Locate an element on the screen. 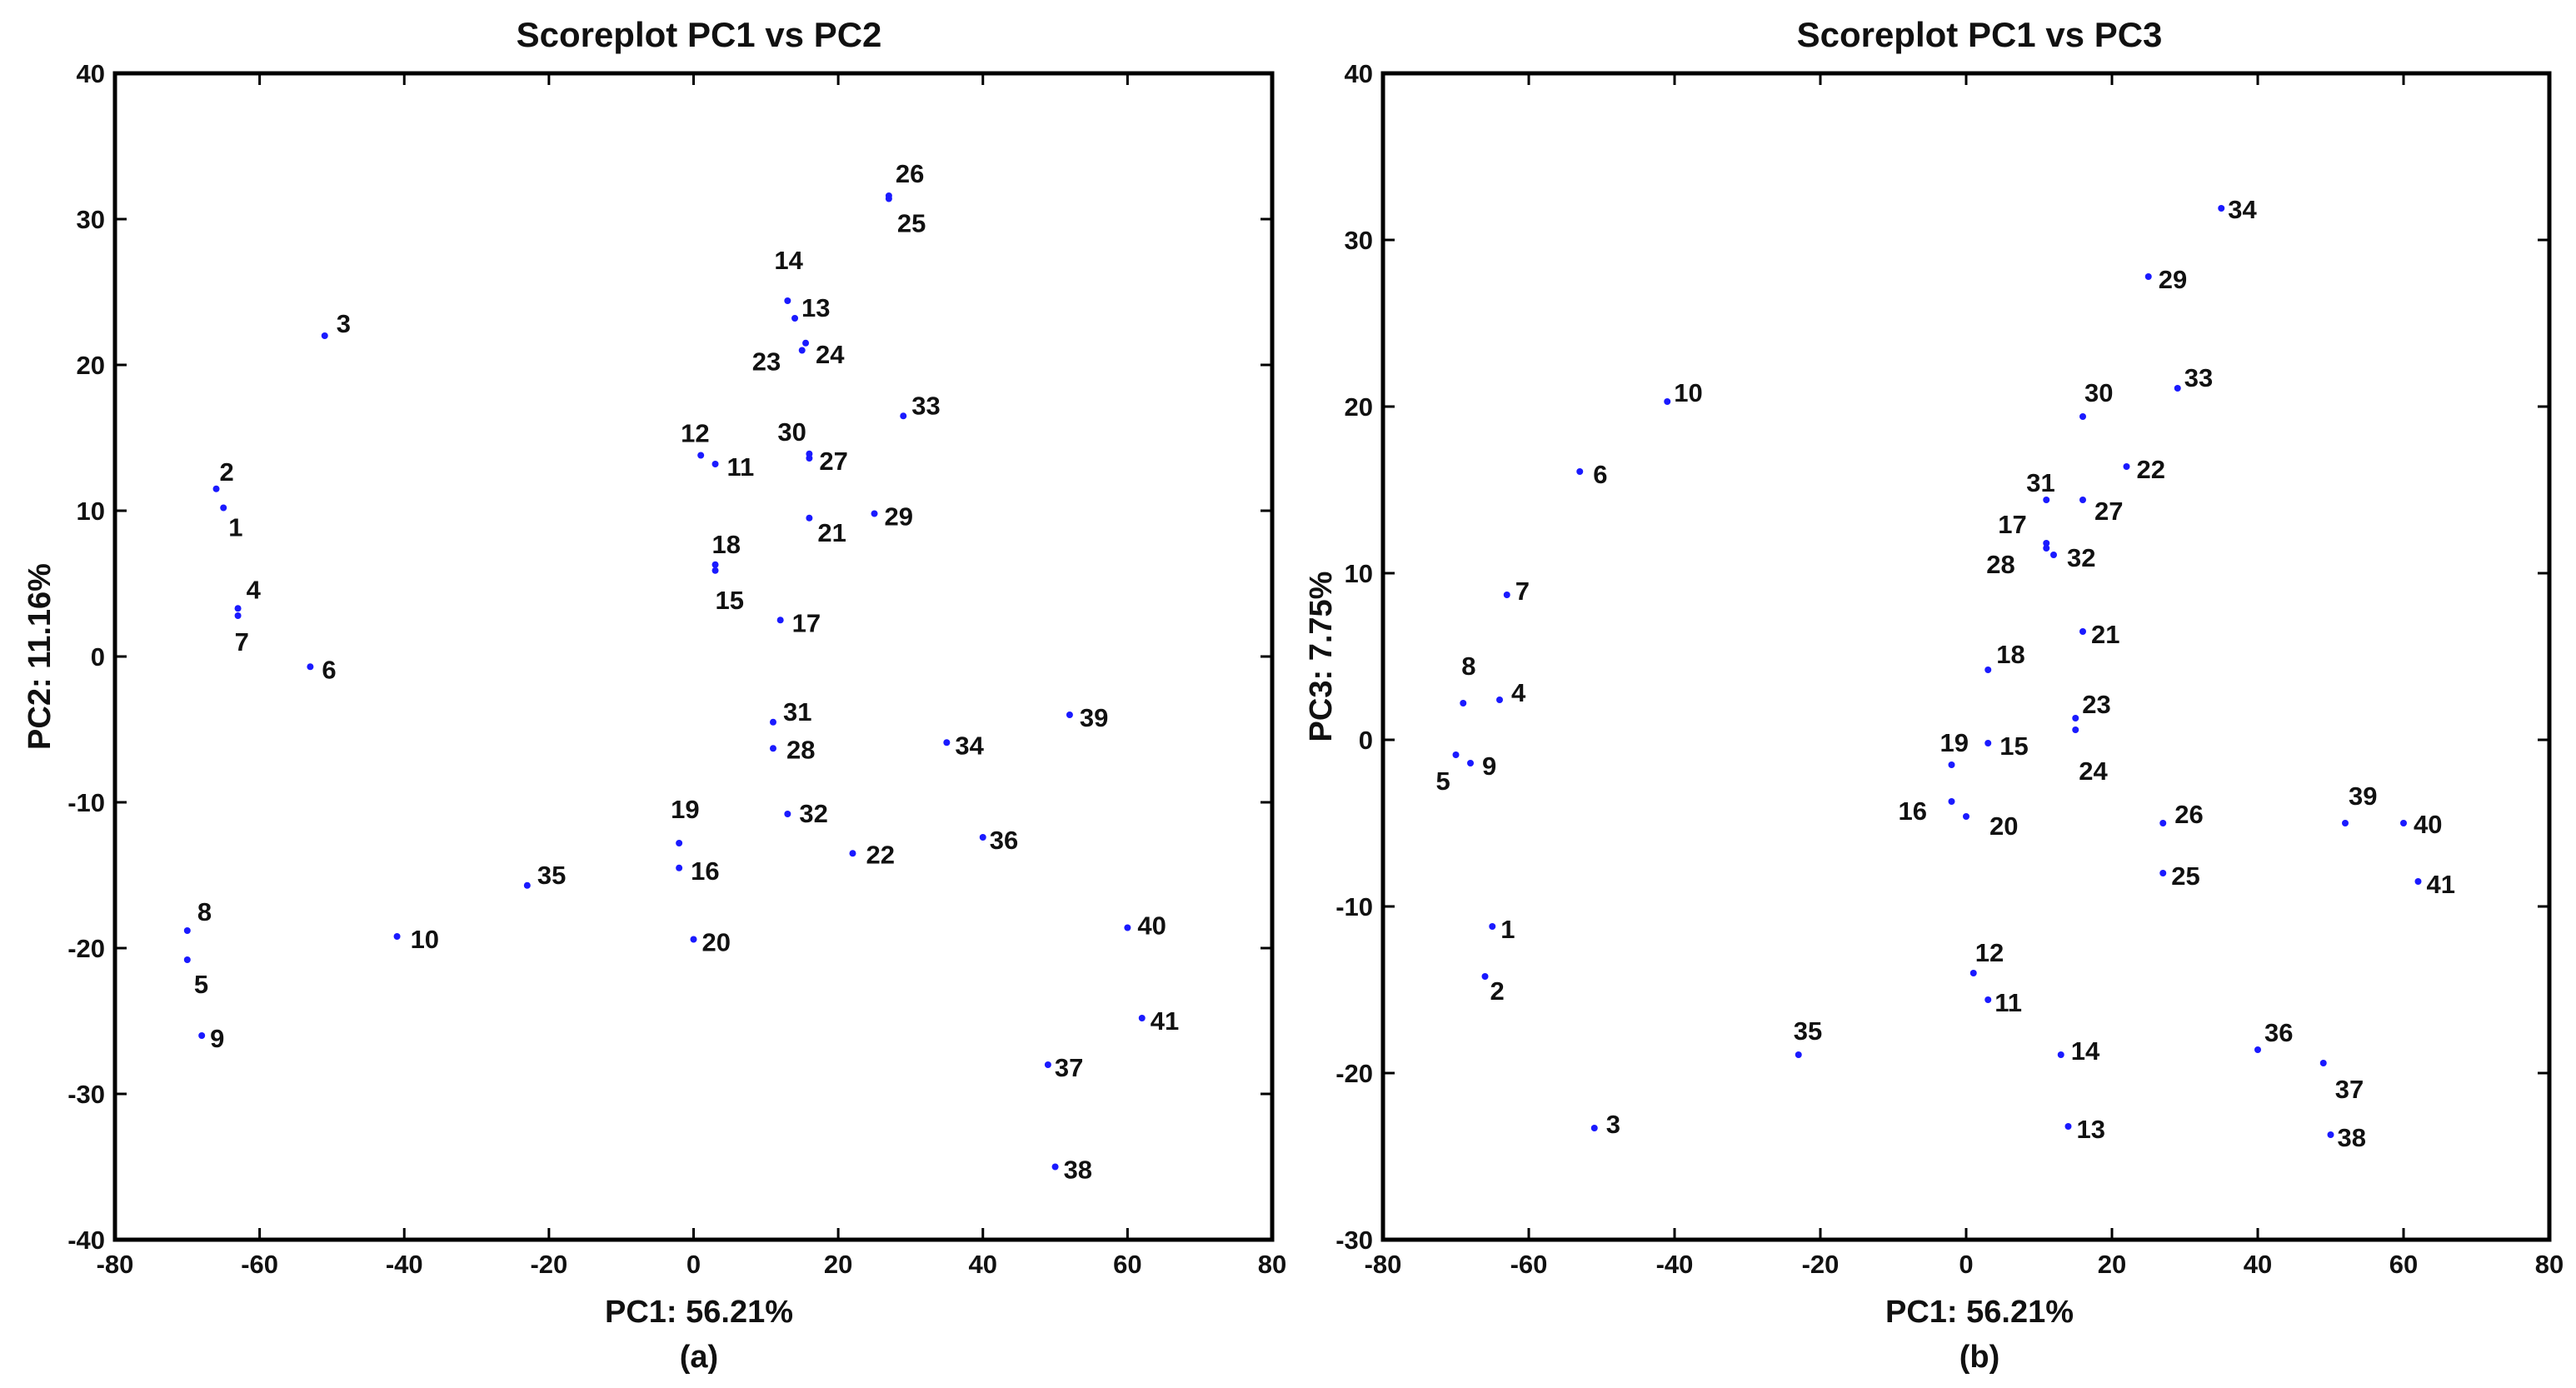 This screenshot has height=1388, width=2576. data-label-5: 5 is located at coordinates (1443, 781).